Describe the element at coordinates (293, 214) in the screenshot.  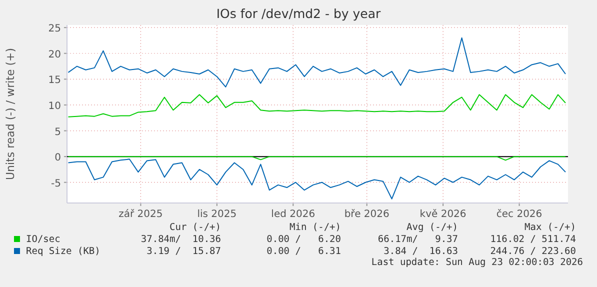
I see `x-tick-label: led 2026` at that location.